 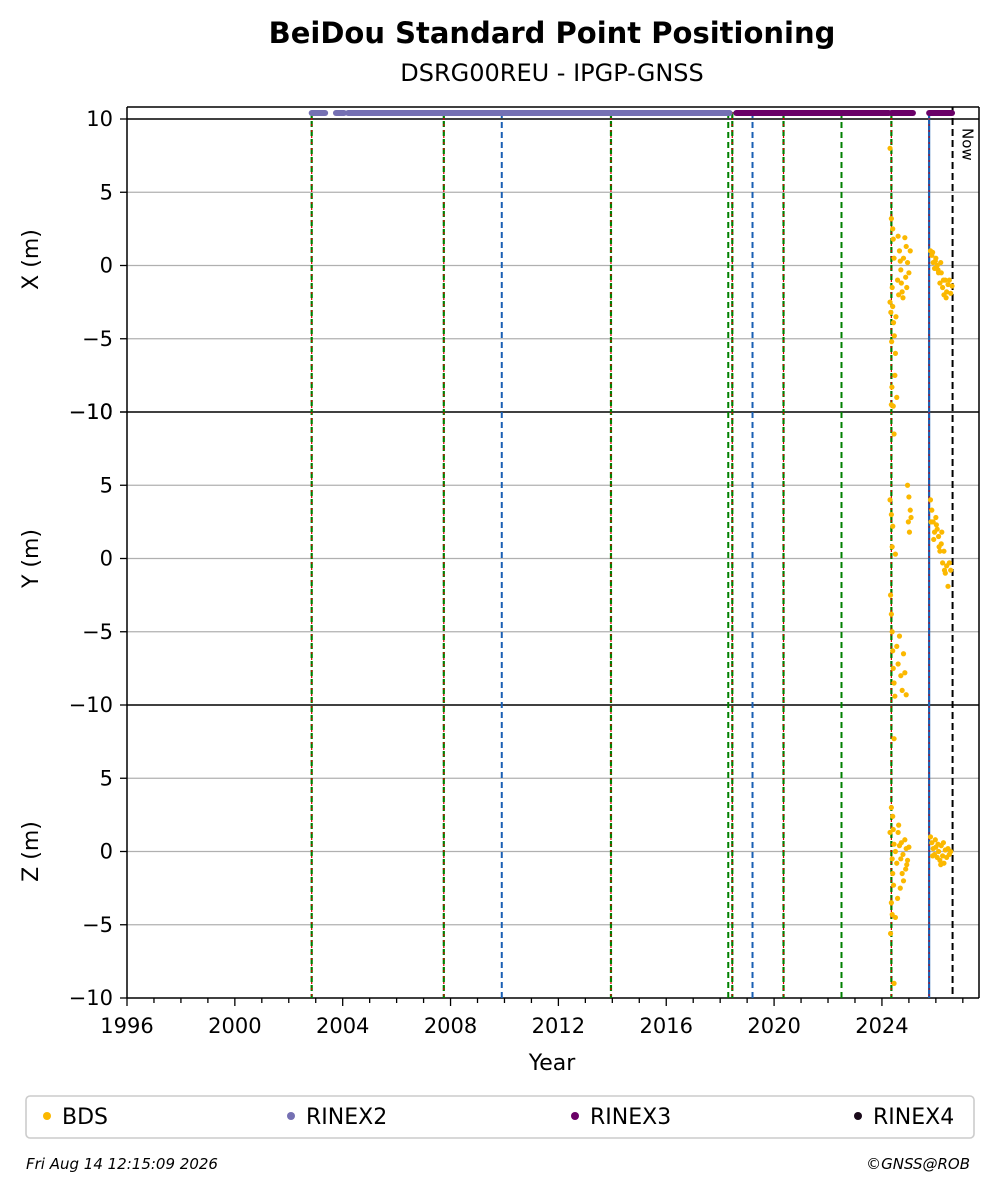 I want to click on y-axis-label: X (m), so click(x=31, y=259).